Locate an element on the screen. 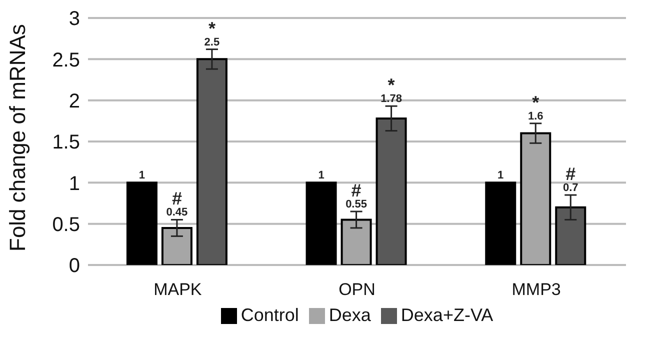  data-label: 0.45 is located at coordinates (177, 212).